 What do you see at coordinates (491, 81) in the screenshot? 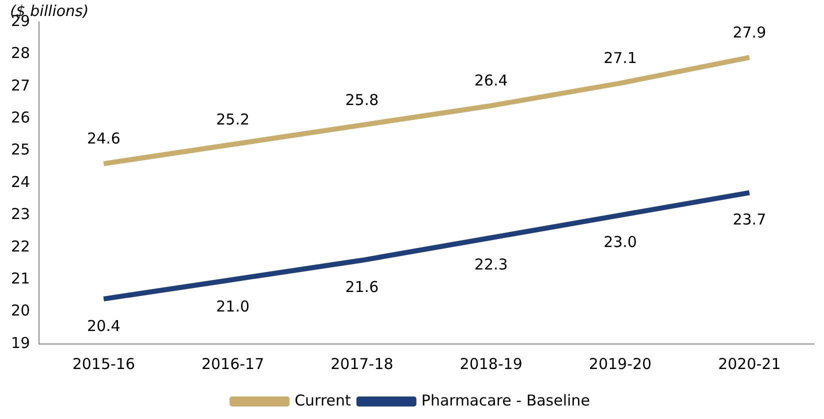
I see `data-label: 26.4` at bounding box center [491, 81].